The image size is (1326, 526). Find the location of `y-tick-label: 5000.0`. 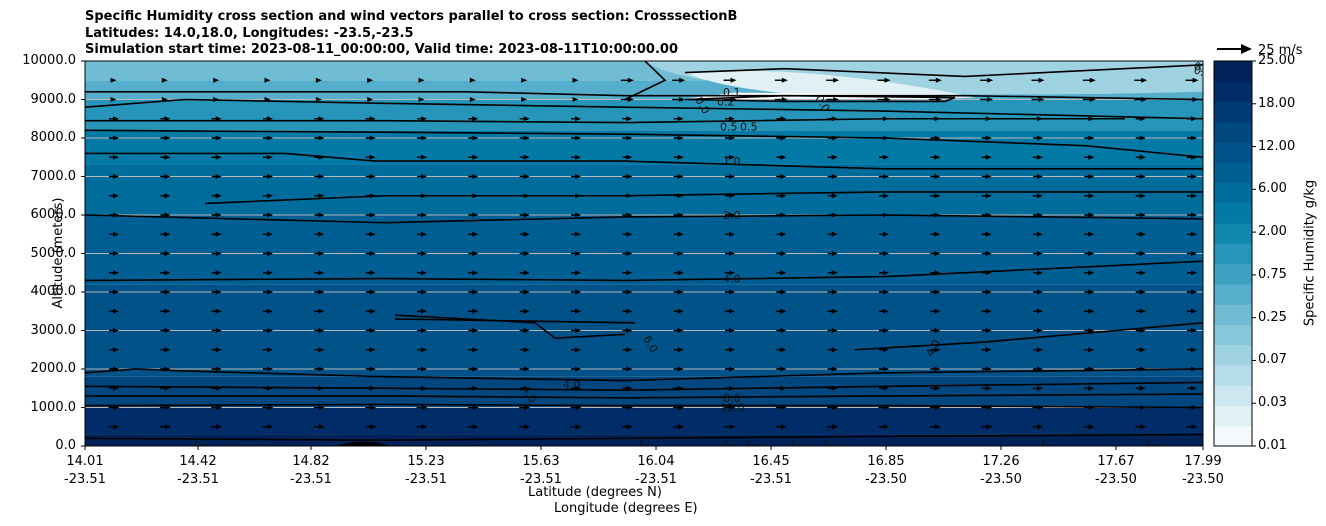

y-tick-label: 5000.0 is located at coordinates (53, 253).